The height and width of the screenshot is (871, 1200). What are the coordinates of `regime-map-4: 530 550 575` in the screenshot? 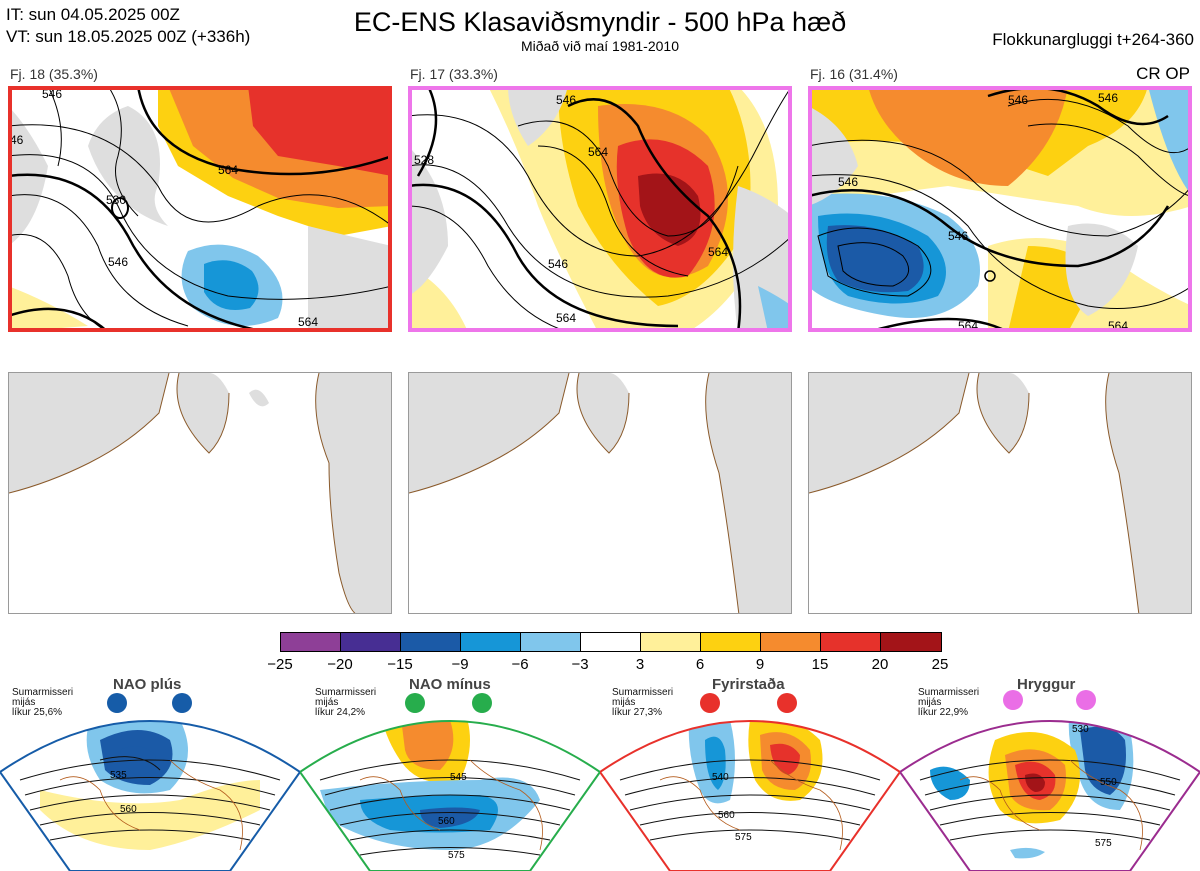 It's located at (1050, 785).